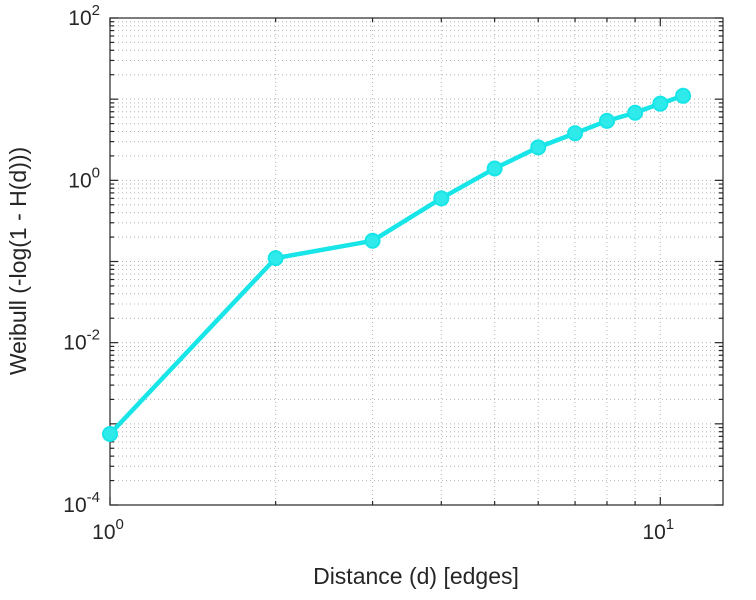 Image resolution: width=756 pixels, height=600 pixels. I want to click on svg-text: 10⁻², so click(81, 341).